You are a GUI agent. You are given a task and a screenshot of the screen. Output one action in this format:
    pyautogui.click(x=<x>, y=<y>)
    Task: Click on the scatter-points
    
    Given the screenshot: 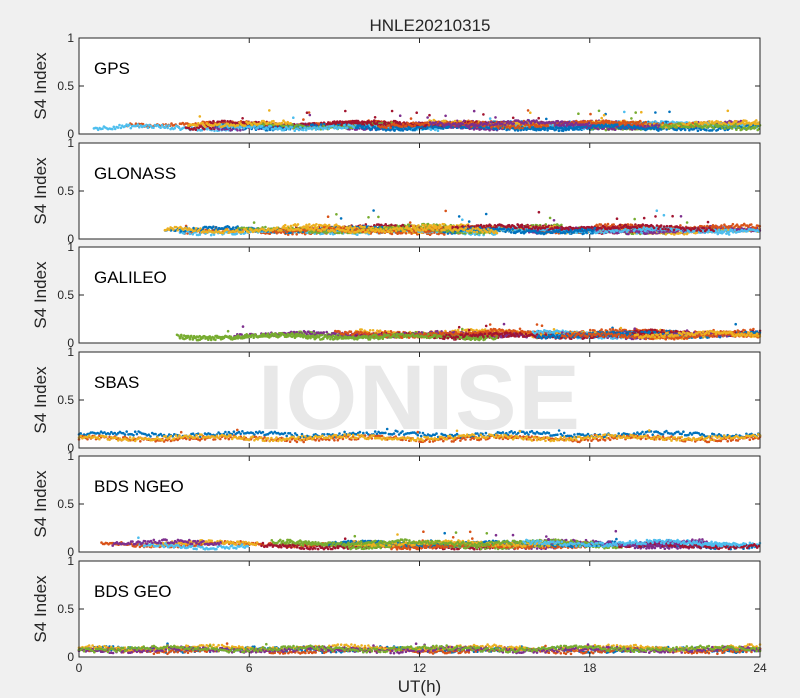 What is the action you would take?
    pyautogui.click(x=427, y=121)
    